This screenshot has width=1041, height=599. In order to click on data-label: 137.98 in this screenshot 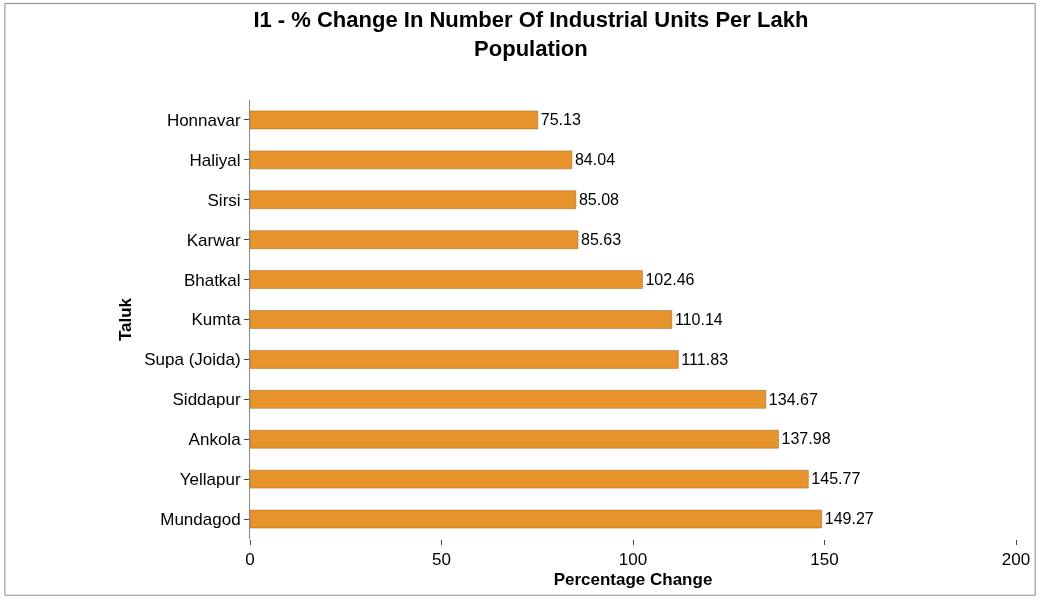, I will do `click(806, 438)`.